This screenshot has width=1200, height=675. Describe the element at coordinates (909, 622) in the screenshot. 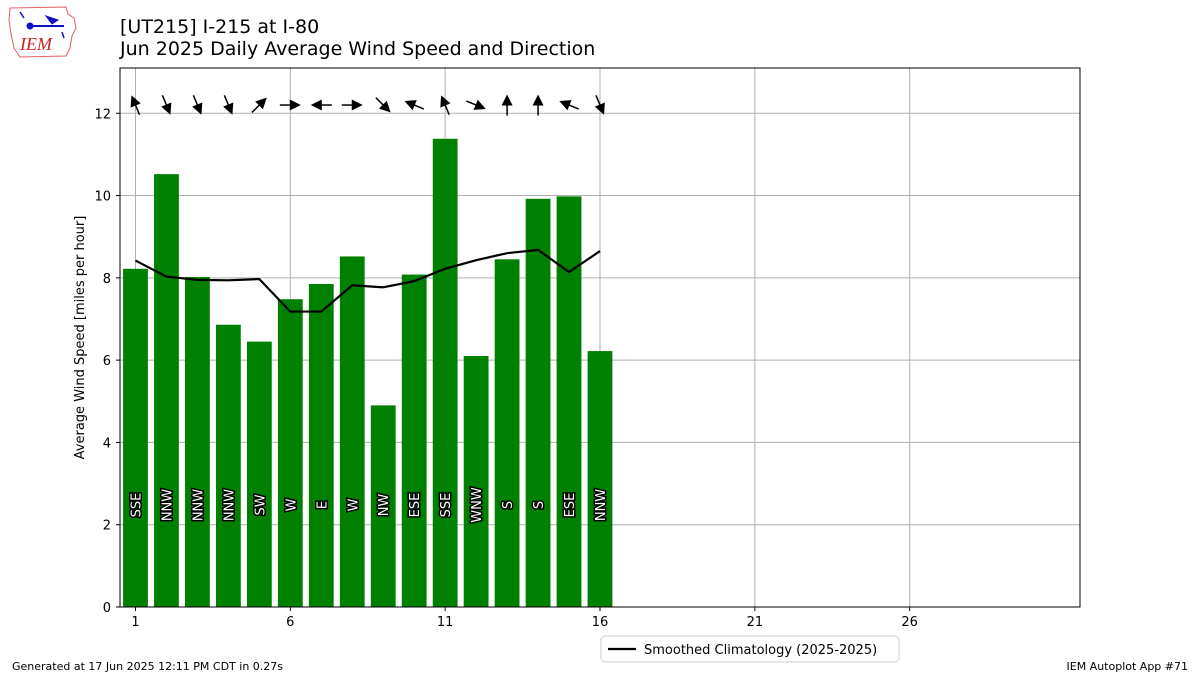

I see `x-tick-label: 26` at that location.